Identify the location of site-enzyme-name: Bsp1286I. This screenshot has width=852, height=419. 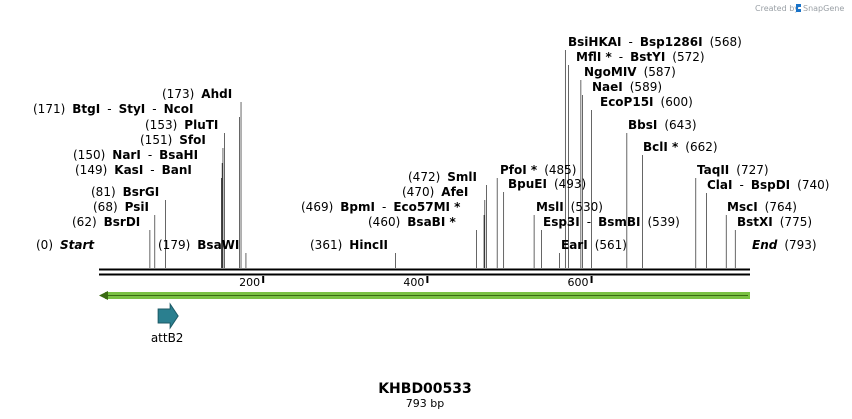
(671, 42).